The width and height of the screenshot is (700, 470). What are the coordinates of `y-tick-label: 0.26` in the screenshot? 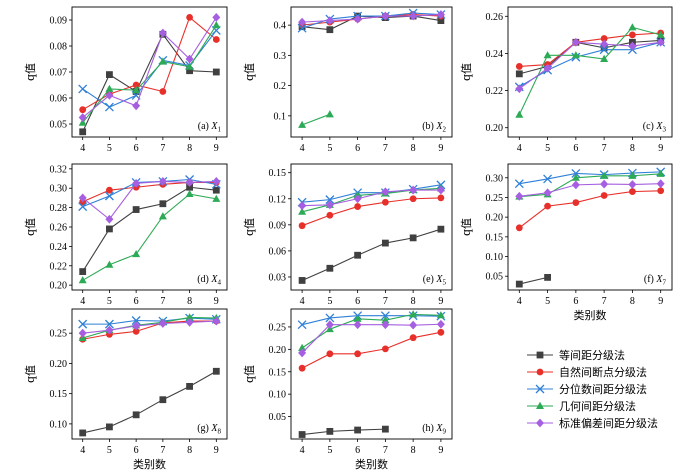 It's located at (495, 17).